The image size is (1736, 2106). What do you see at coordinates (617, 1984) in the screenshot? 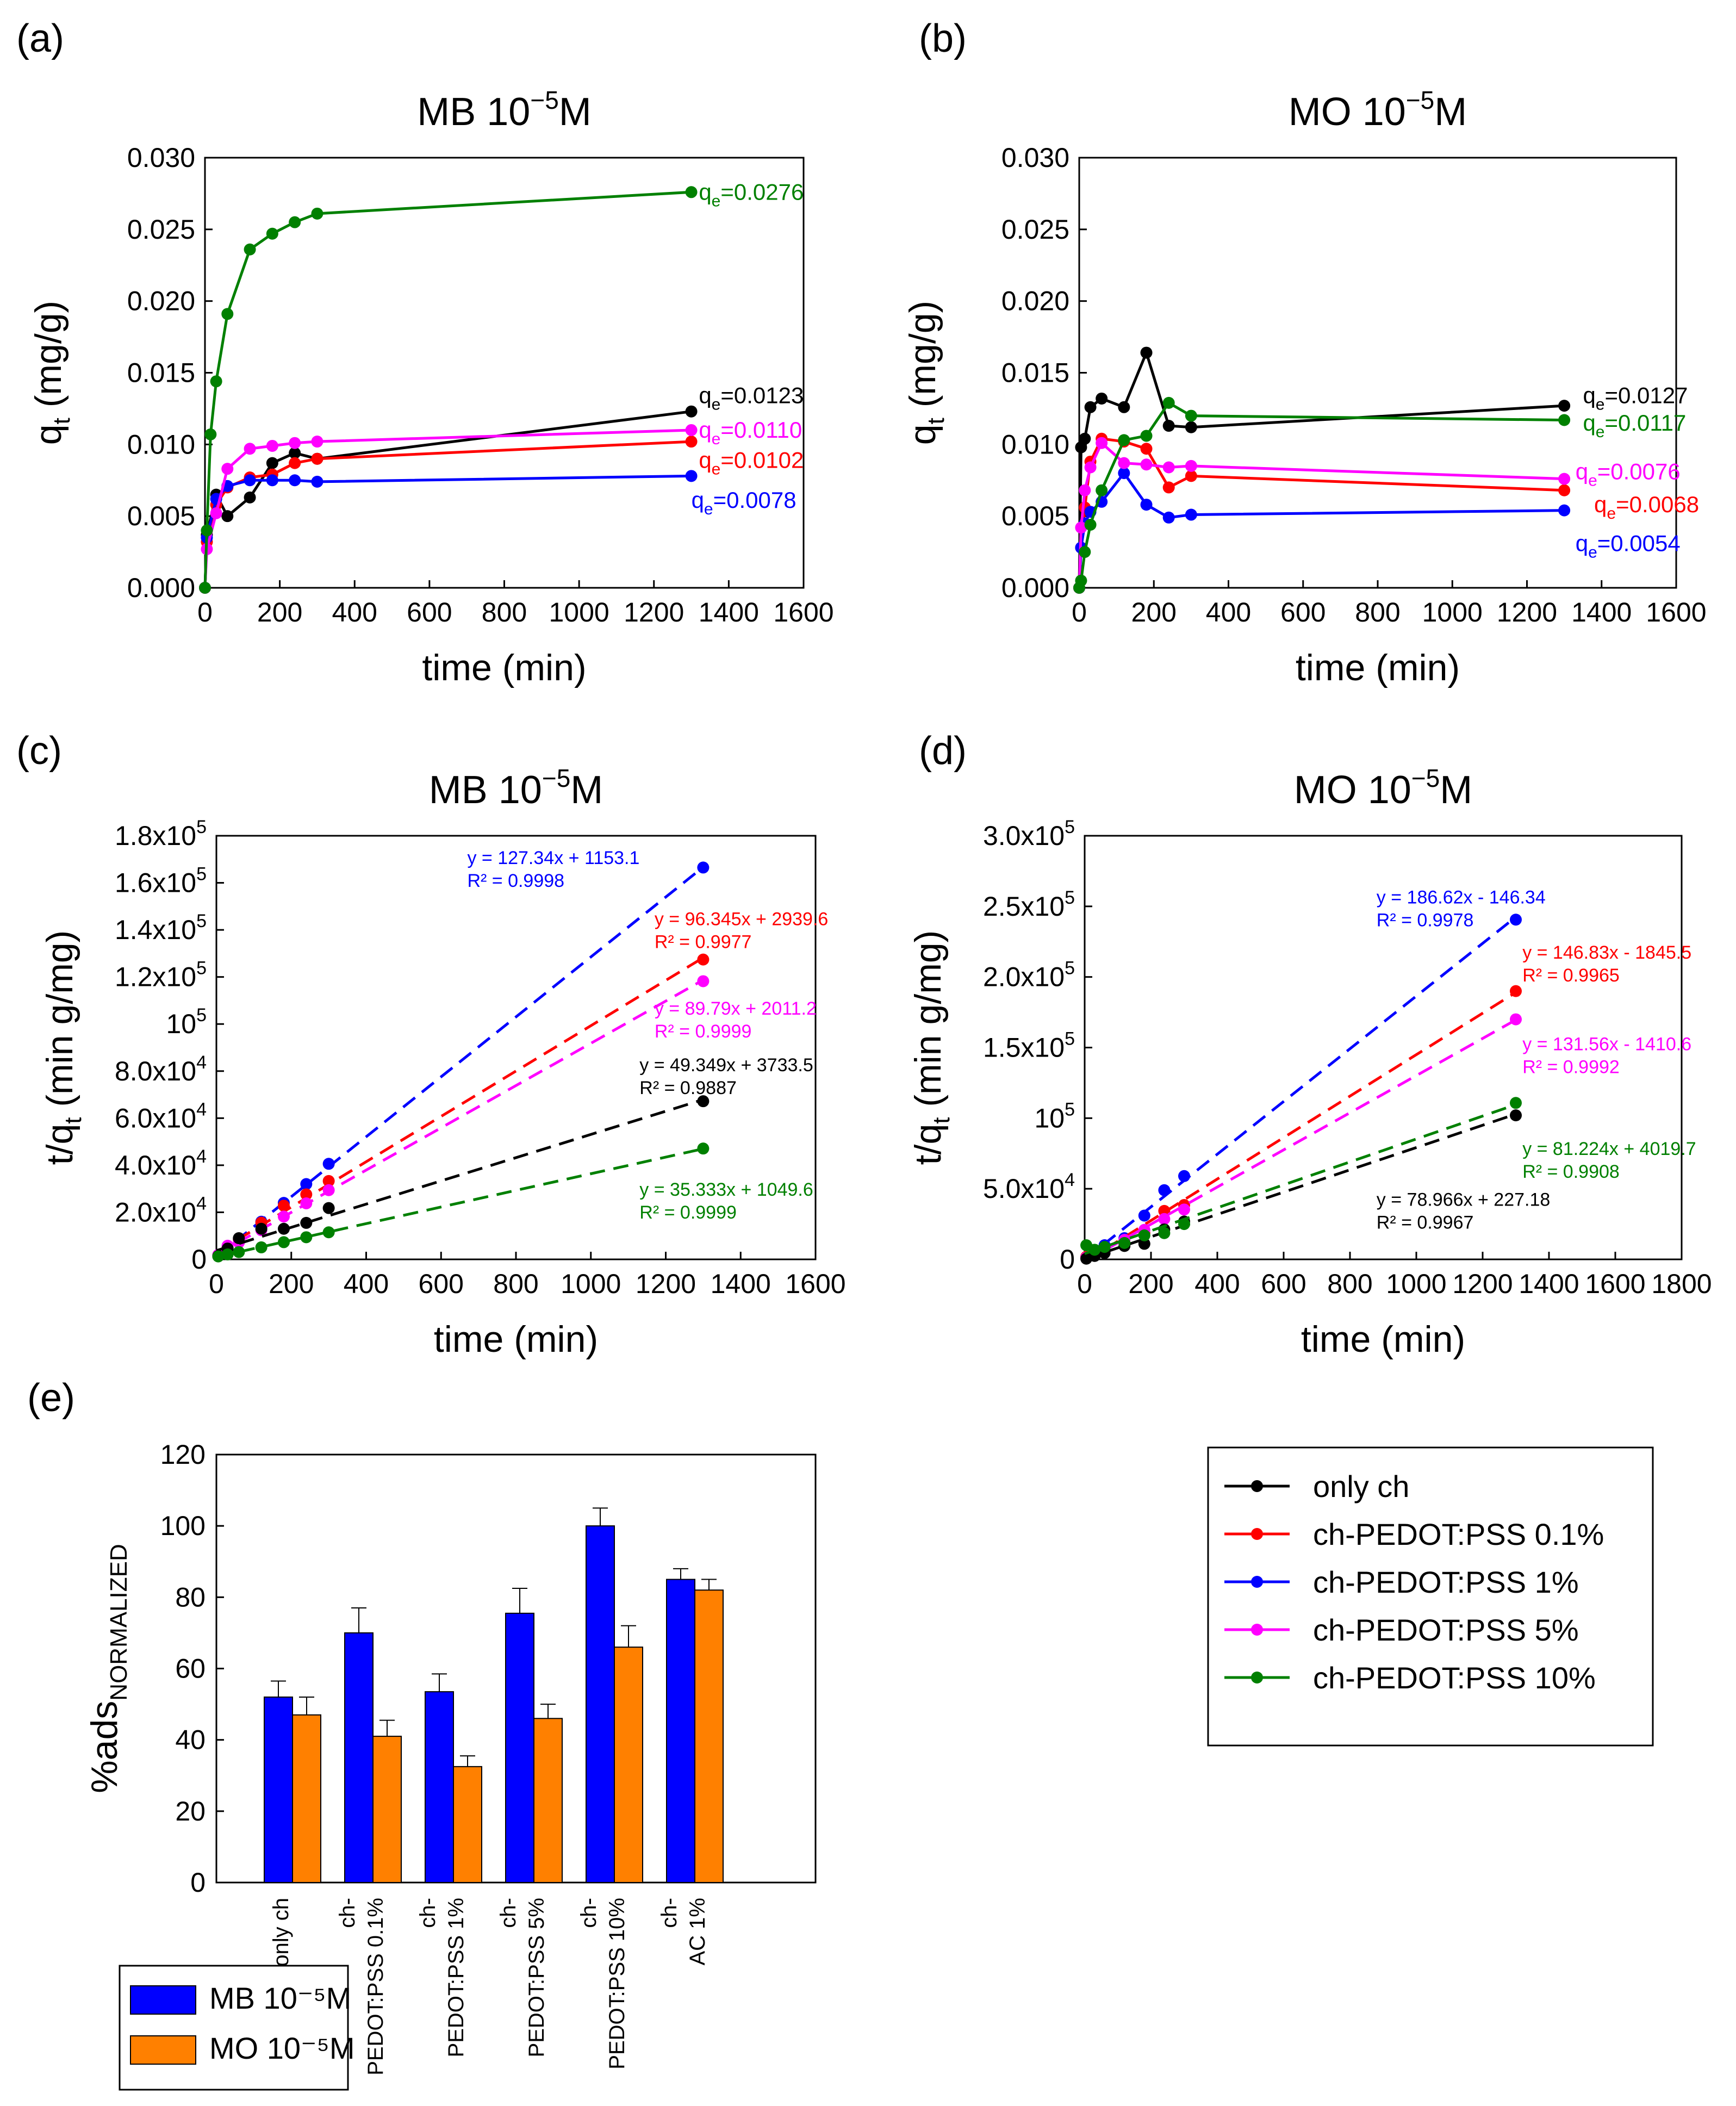
I see `category-label-4-1: PEDOT:PSS 10%` at bounding box center [617, 1984].